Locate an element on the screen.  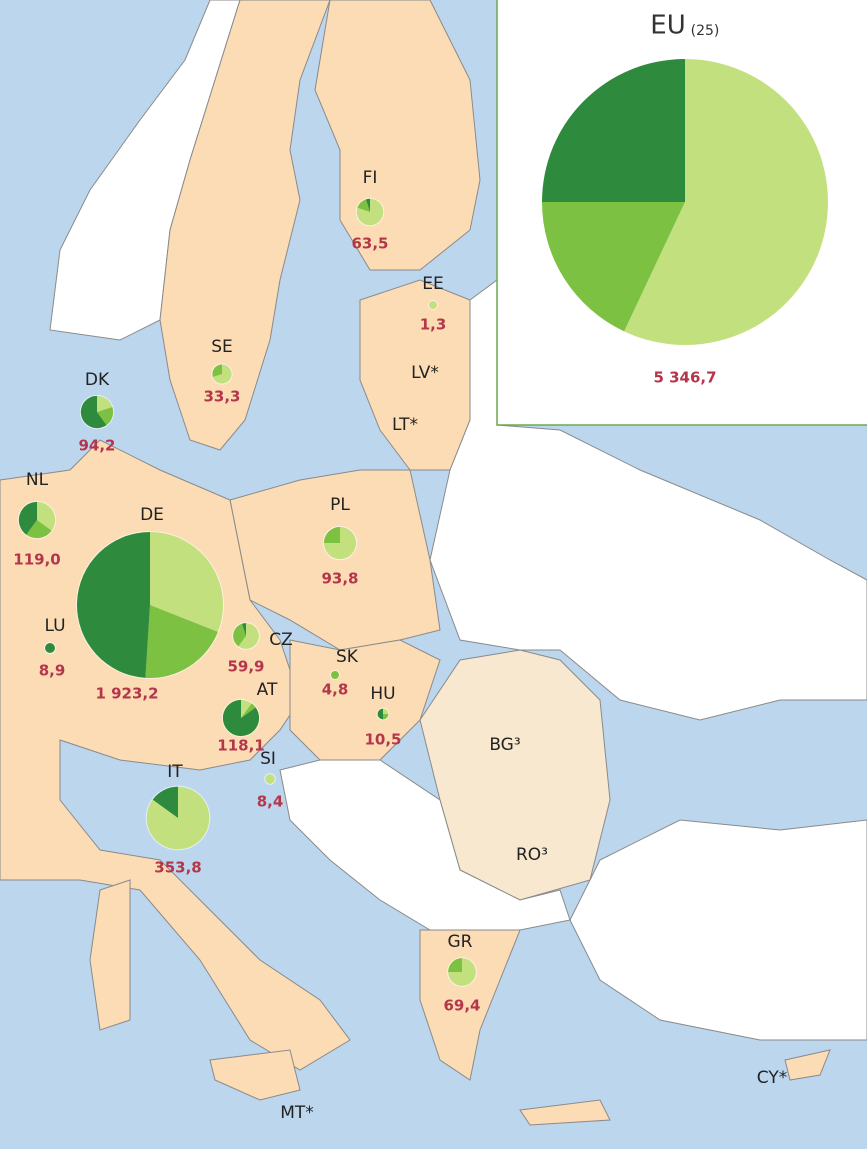
cyprus is located at coordinates (807, 1065).